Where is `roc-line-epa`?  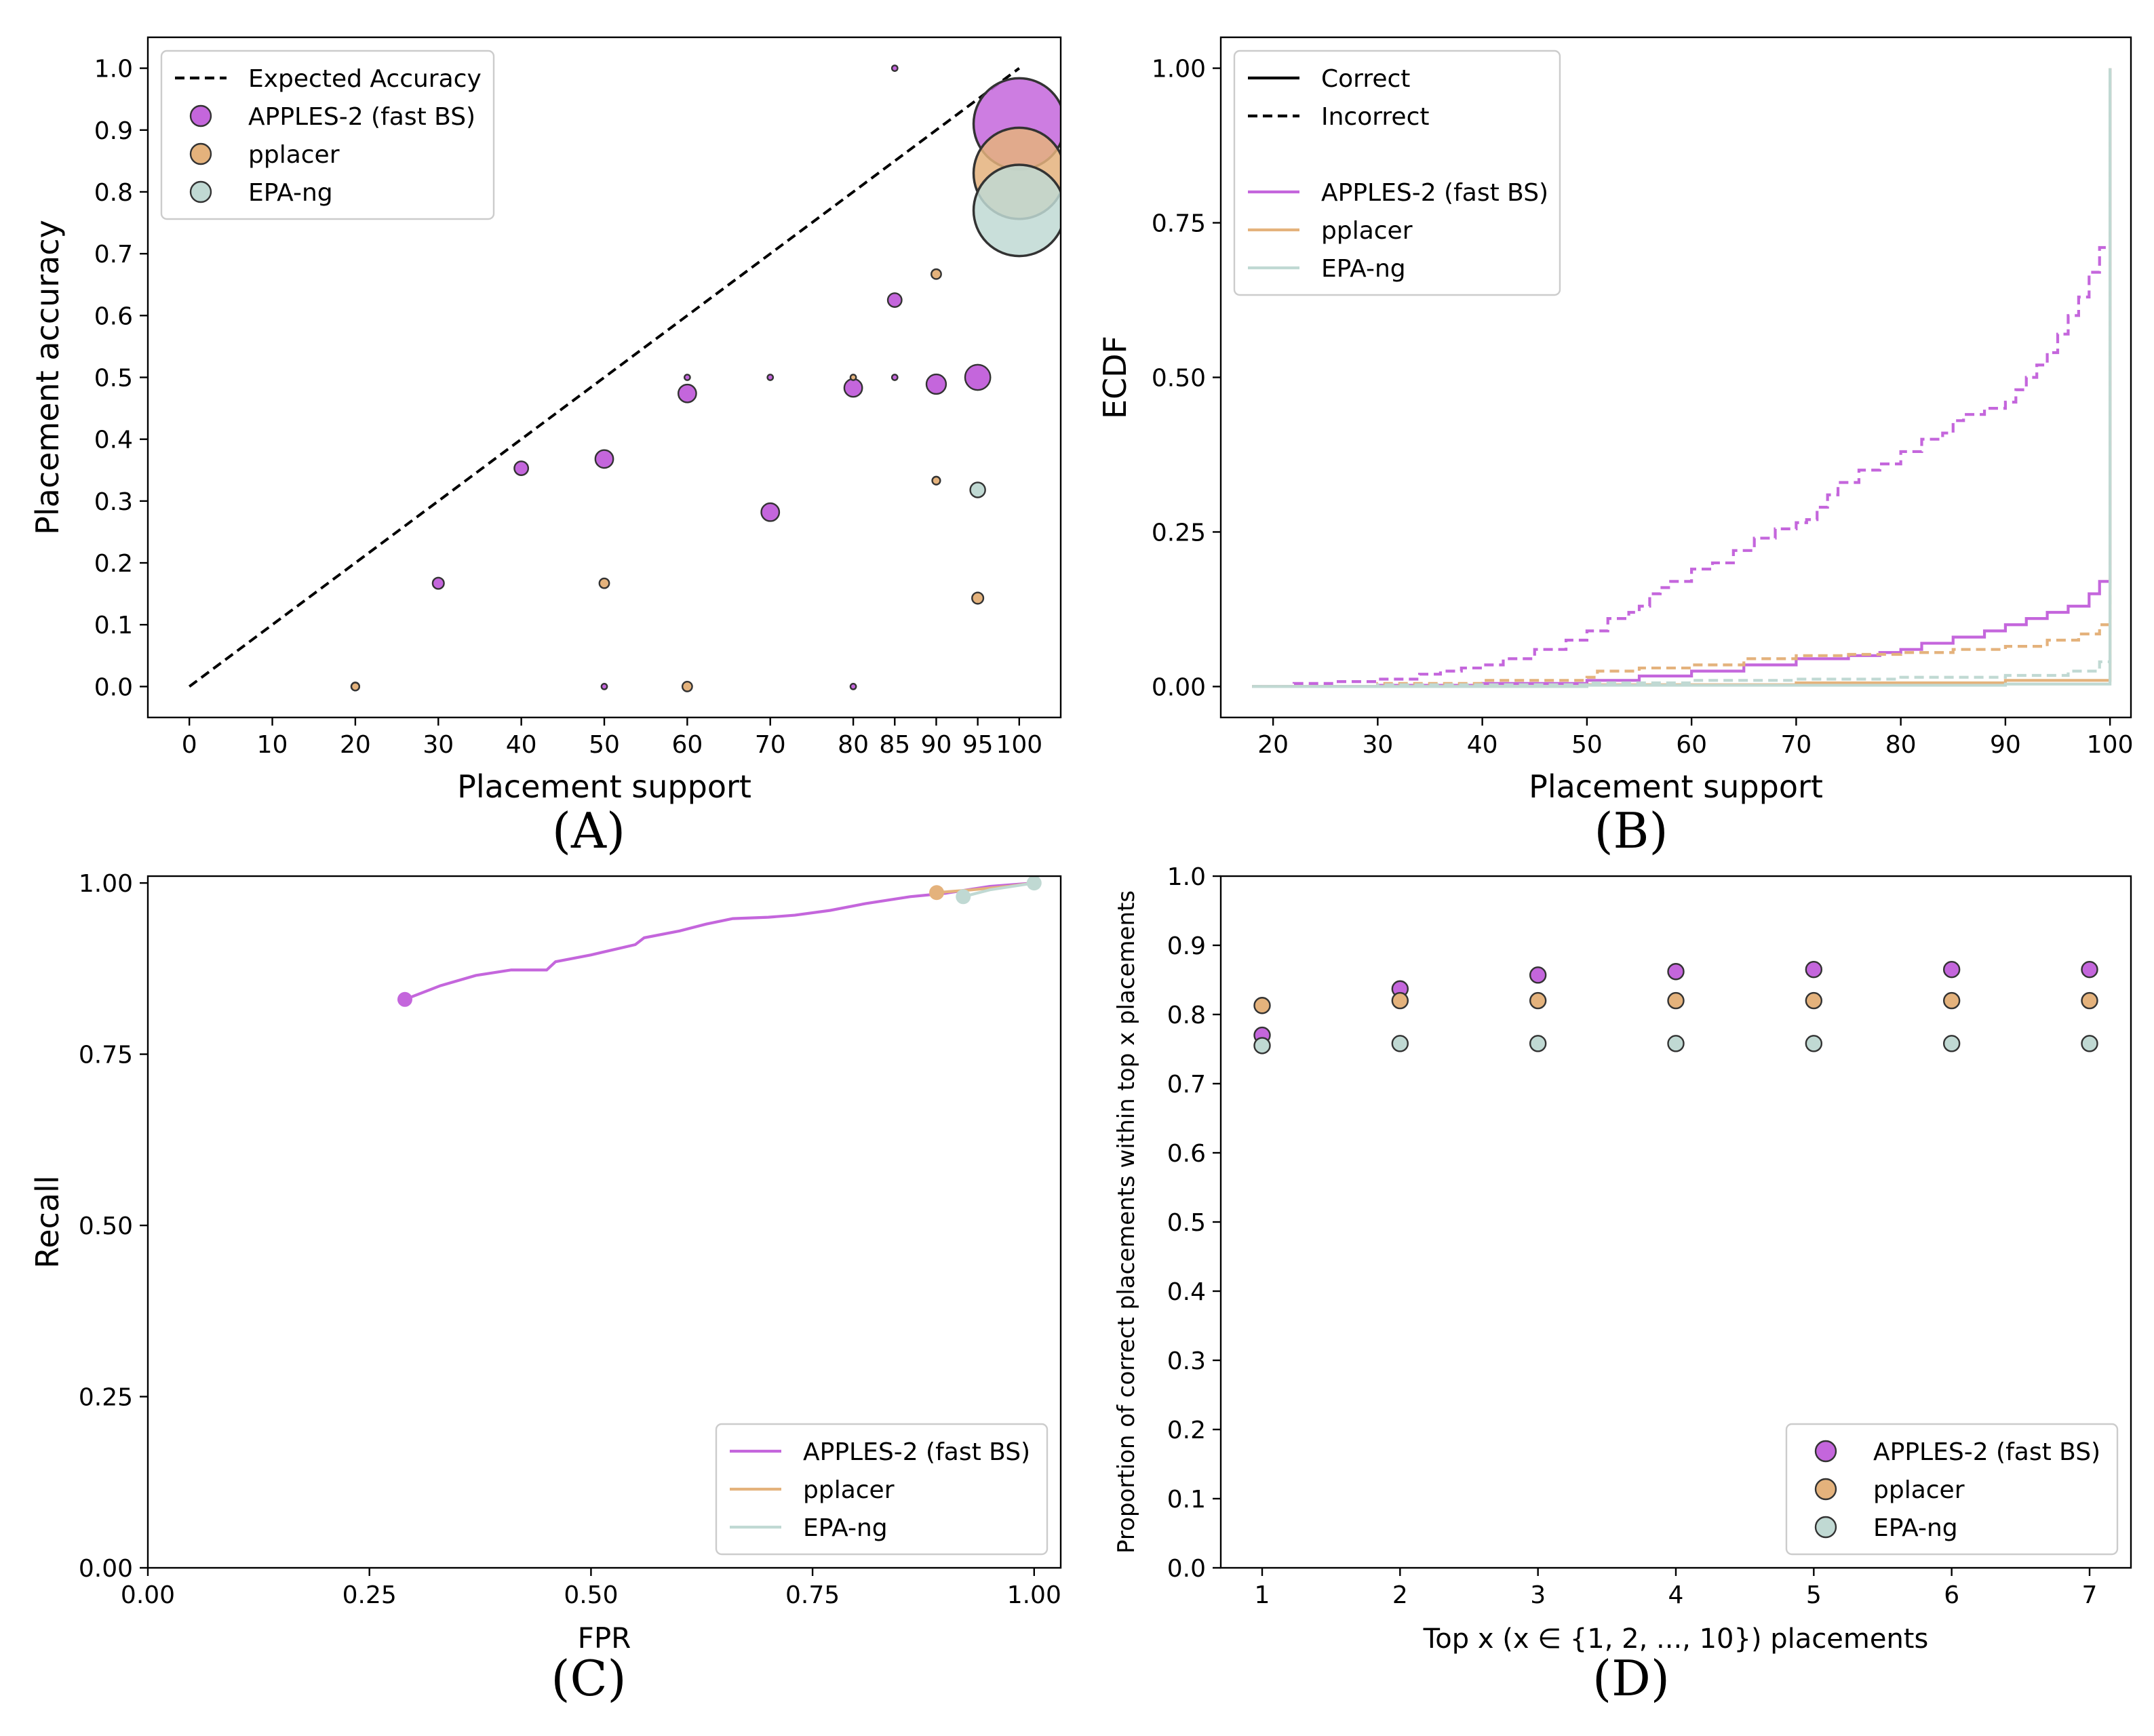 roc-line-epa is located at coordinates (998, 890).